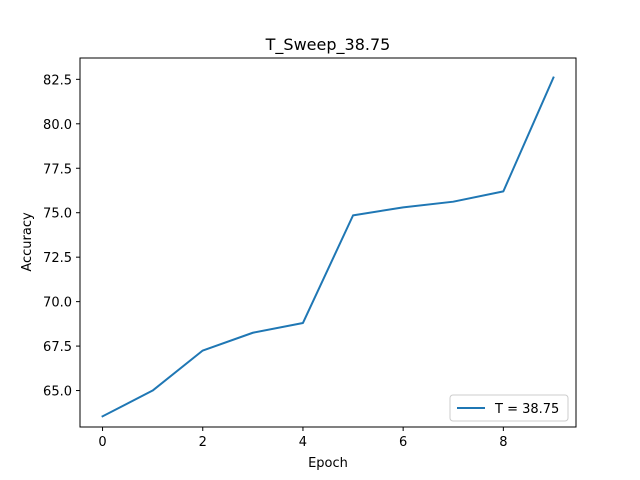  What do you see at coordinates (102, 442) in the screenshot?
I see `x-tick-label-0: 0` at bounding box center [102, 442].